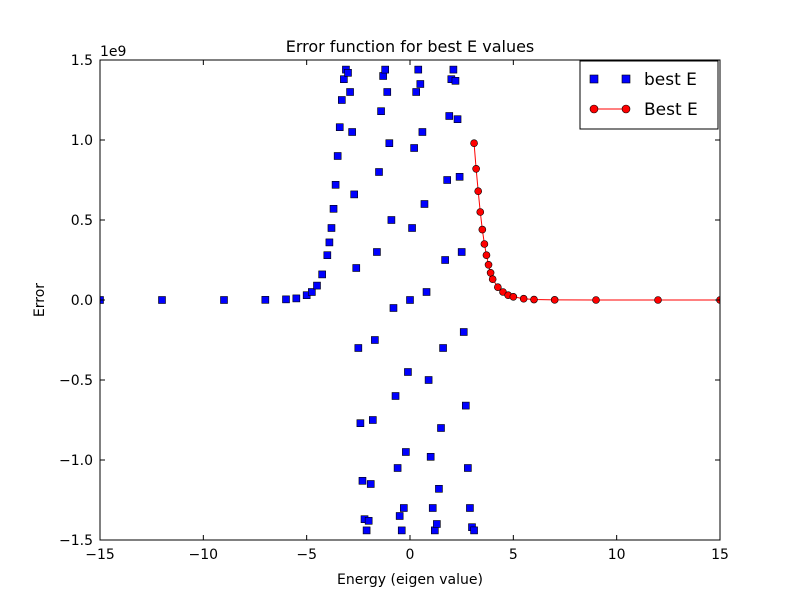 The image size is (800, 600). What do you see at coordinates (410, 555) in the screenshot?
I see `x-tick-label: 0` at bounding box center [410, 555].